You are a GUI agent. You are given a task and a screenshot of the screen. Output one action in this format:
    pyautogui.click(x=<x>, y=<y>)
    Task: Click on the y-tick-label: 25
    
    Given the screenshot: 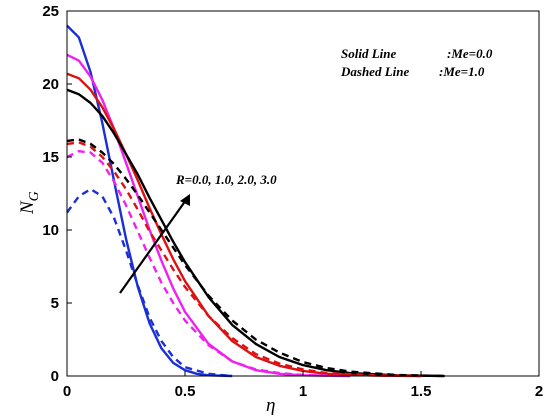 What is the action you would take?
    pyautogui.click(x=50, y=11)
    